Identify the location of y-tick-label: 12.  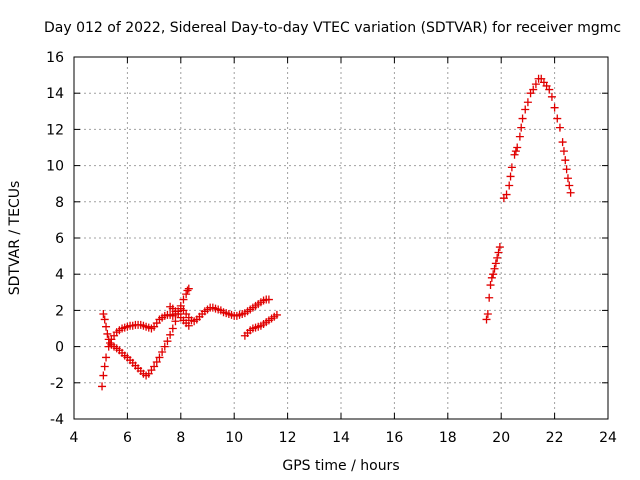
(55, 130).